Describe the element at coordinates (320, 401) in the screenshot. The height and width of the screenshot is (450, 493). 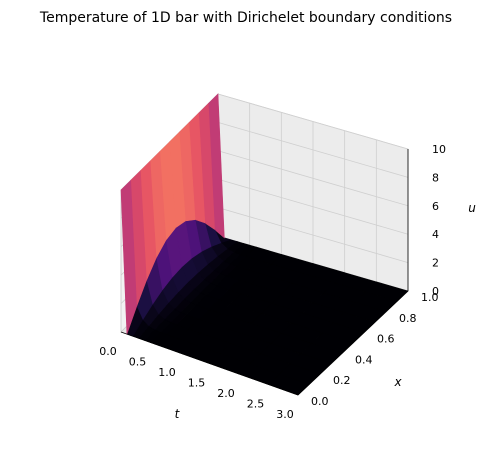
I see `x-tick-label: 0.0` at that location.